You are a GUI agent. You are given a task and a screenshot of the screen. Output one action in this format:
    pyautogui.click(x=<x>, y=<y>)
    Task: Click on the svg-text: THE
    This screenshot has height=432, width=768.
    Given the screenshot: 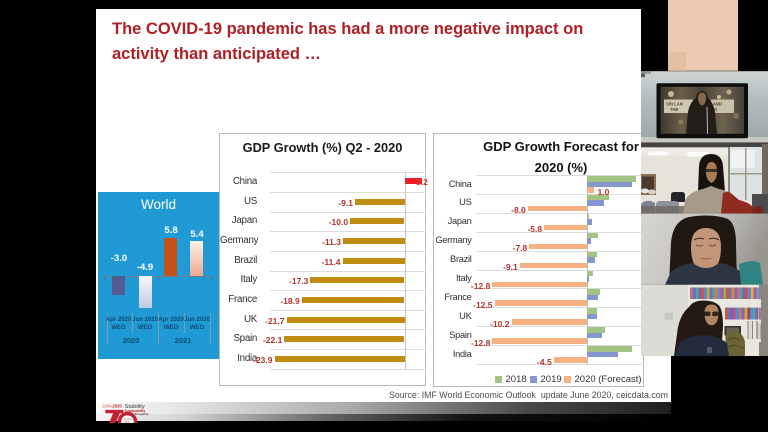 What is the action you would take?
    pyautogui.click(x=674, y=109)
    